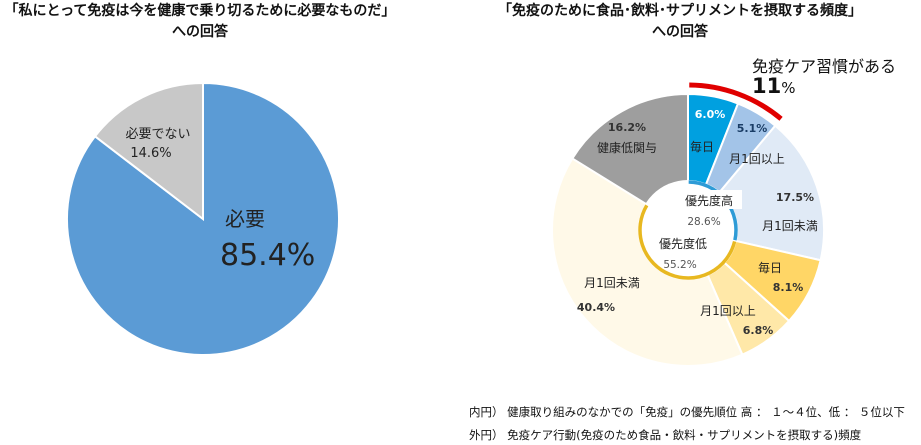 Image resolution: width=921 pixels, height=445 pixels. I want to click on inner-label-2: 優先度低, so click(683, 243).